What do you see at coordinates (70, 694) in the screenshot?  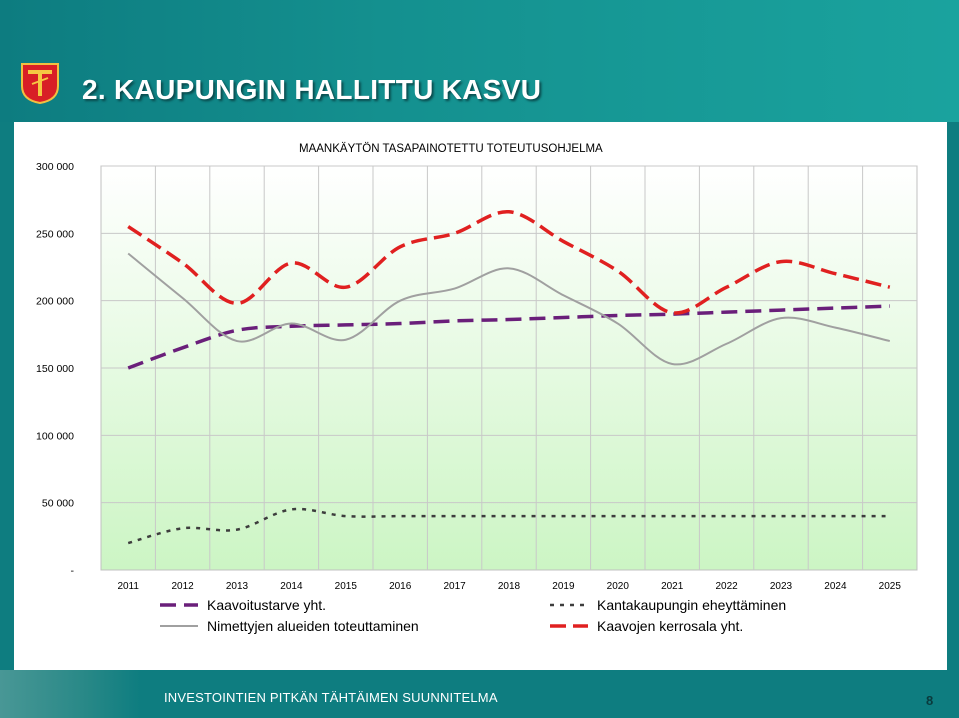 I see `footer-photo-strip` at bounding box center [70, 694].